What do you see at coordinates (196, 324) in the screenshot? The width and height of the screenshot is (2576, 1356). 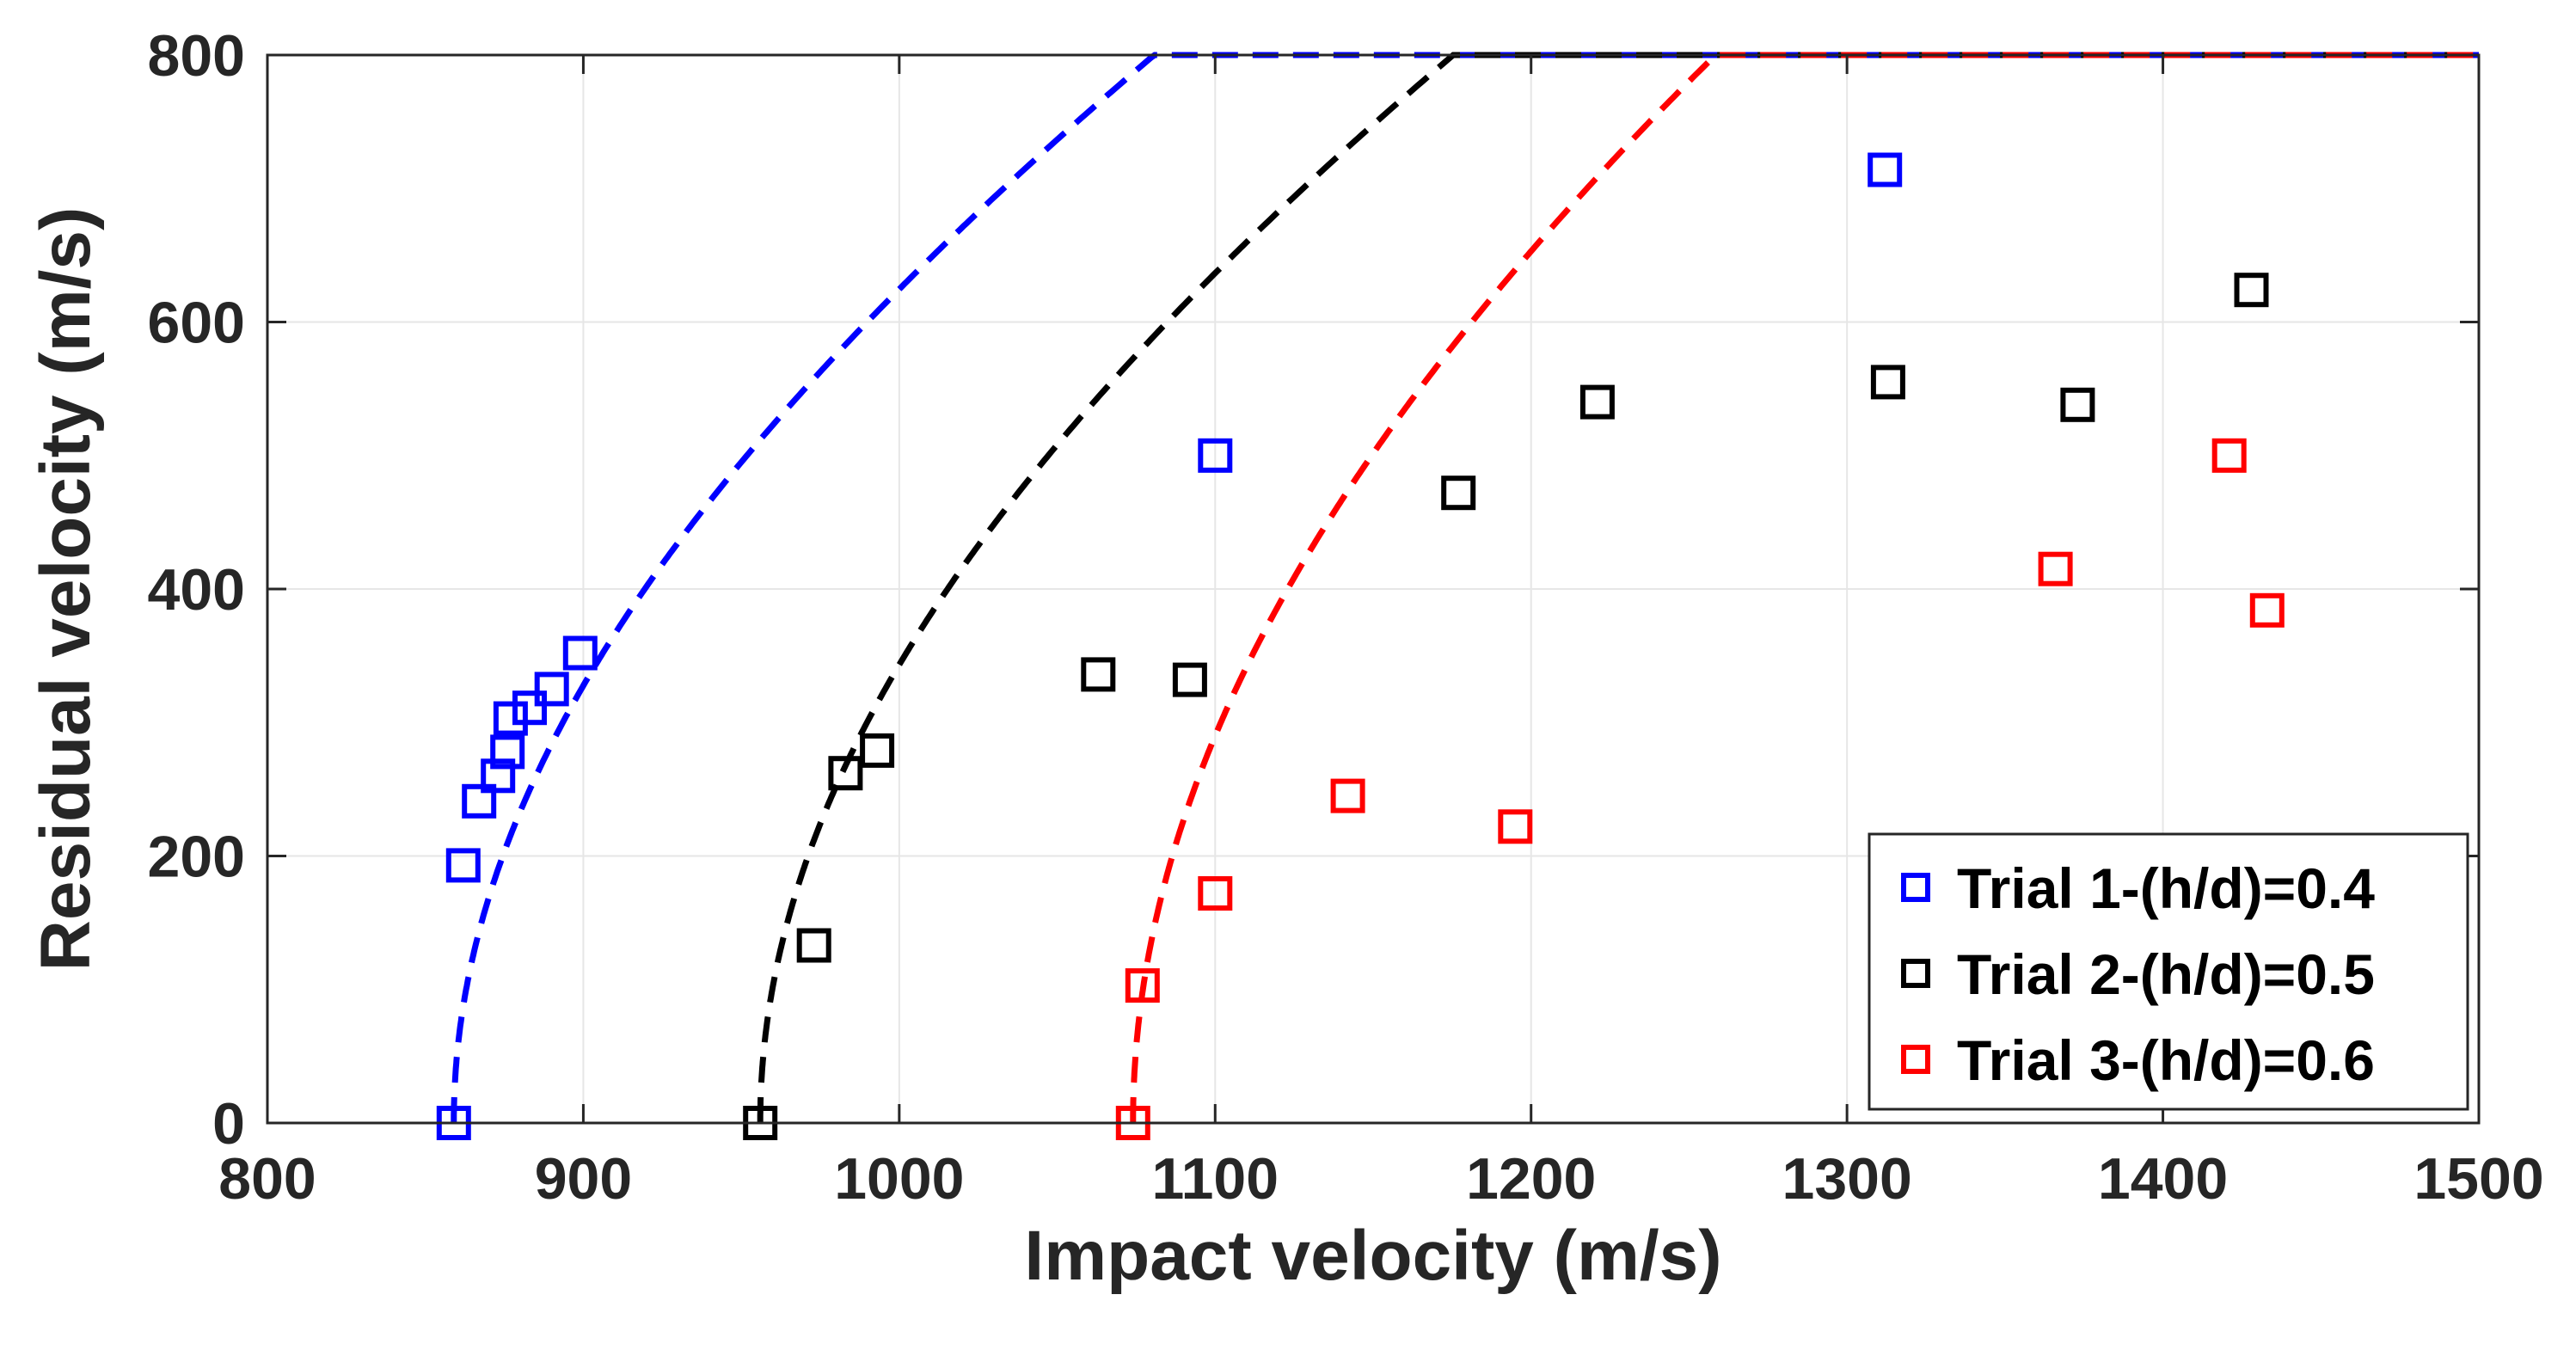 I see `y-tick-label: 600` at bounding box center [196, 324].